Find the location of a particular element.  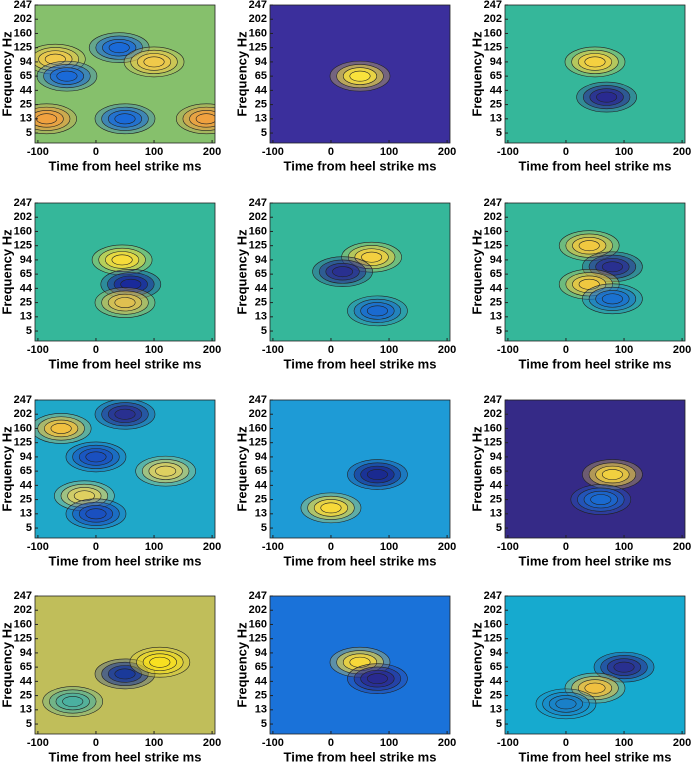

contours is located at coordinates (125, 83).